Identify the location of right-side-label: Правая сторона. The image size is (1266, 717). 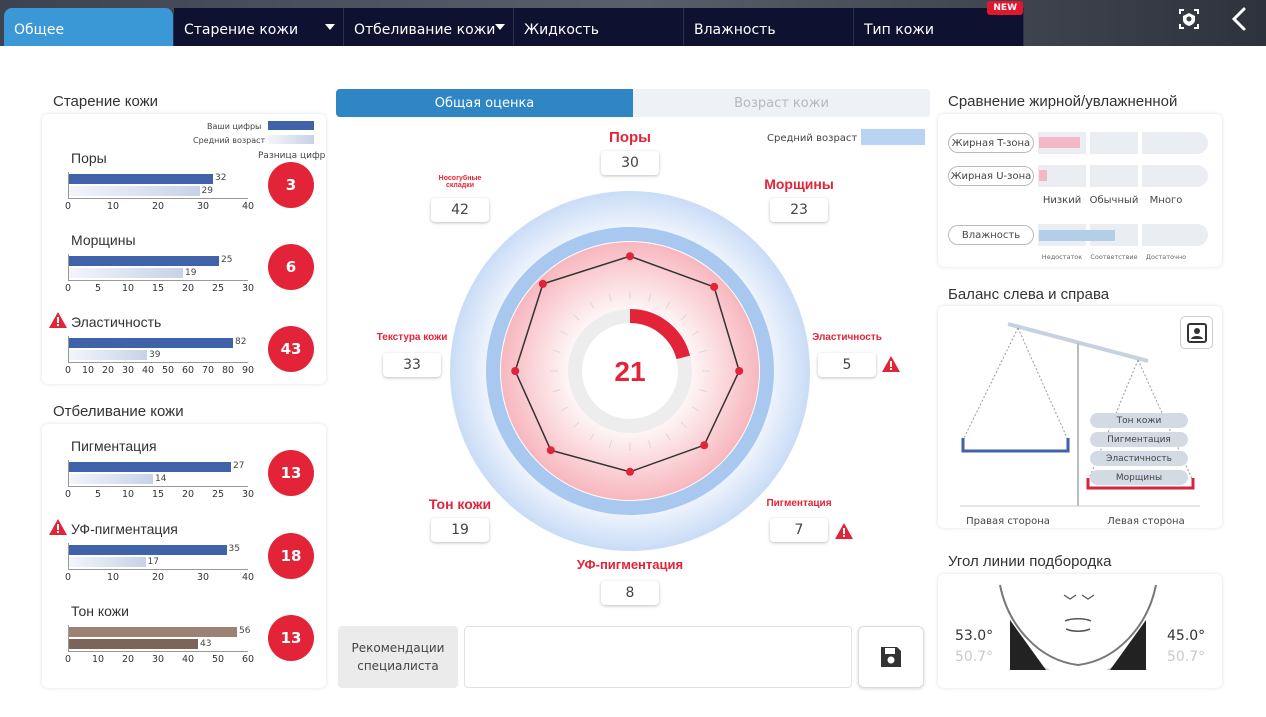
(1008, 521).